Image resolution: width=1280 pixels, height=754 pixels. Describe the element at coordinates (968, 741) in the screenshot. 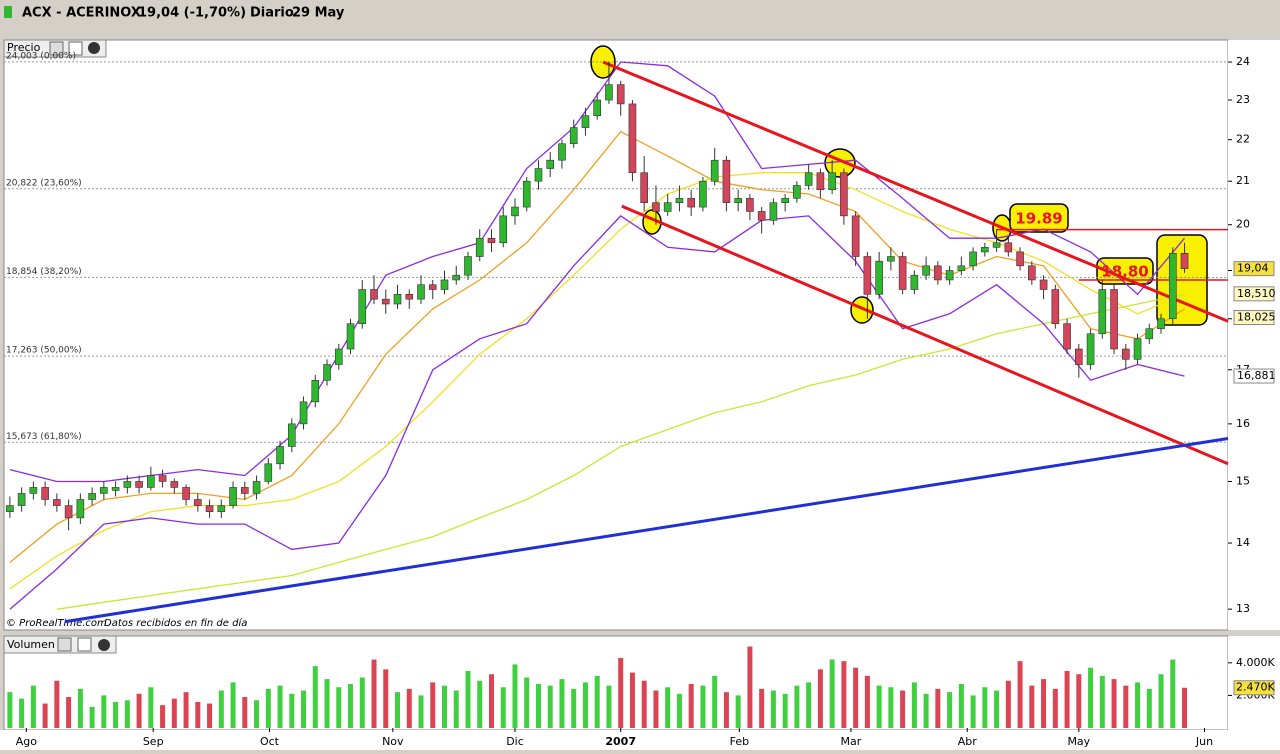

I see `x-tick-label: Abr` at that location.